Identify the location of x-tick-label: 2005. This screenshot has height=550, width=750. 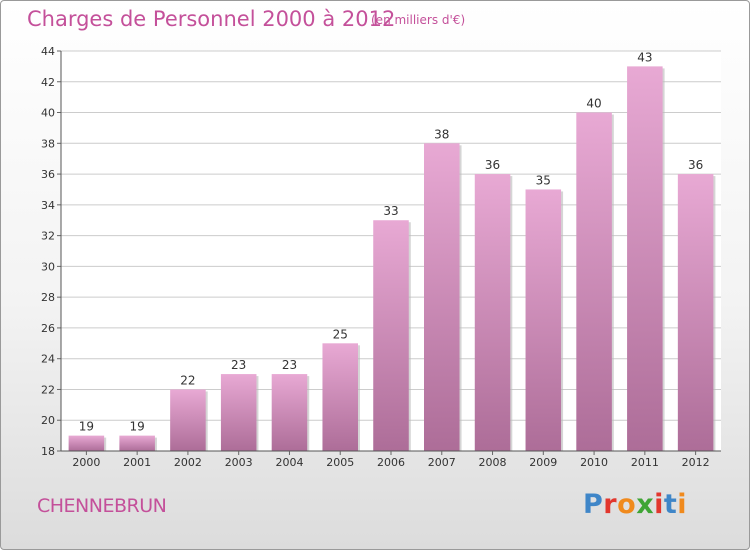
(340, 462).